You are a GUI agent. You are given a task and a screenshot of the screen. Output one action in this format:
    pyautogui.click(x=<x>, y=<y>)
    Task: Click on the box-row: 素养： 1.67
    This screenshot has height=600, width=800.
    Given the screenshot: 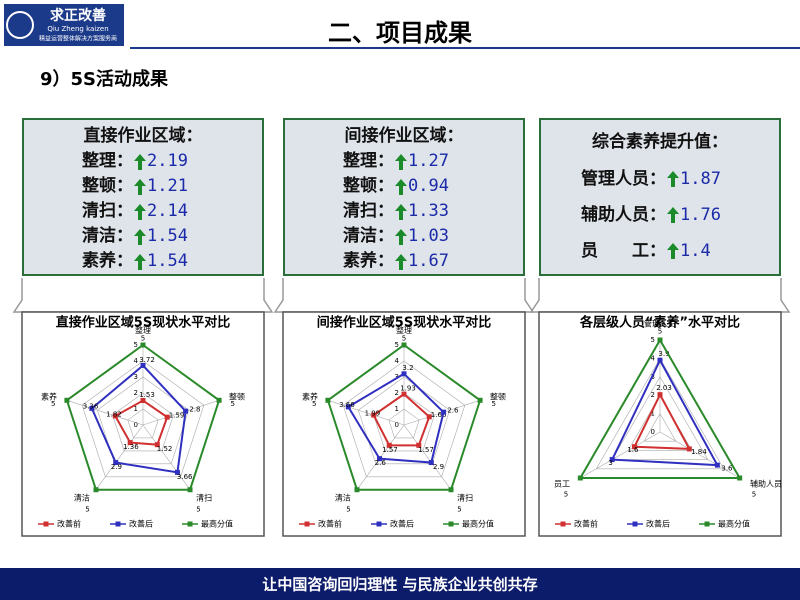 What is the action you would take?
    pyautogui.click(x=404, y=261)
    